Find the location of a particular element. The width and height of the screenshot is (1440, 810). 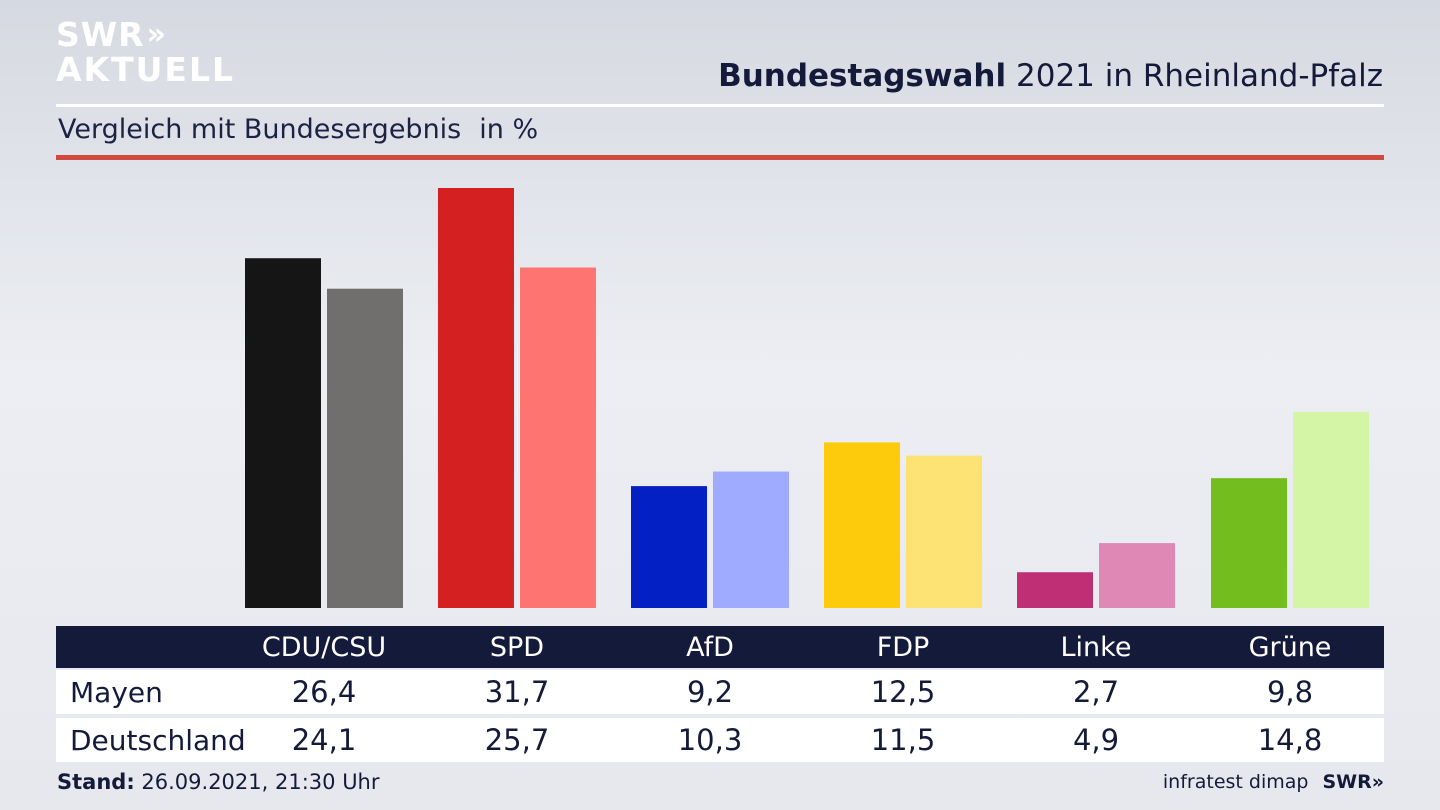

subtitle-divider is located at coordinates (720, 157).